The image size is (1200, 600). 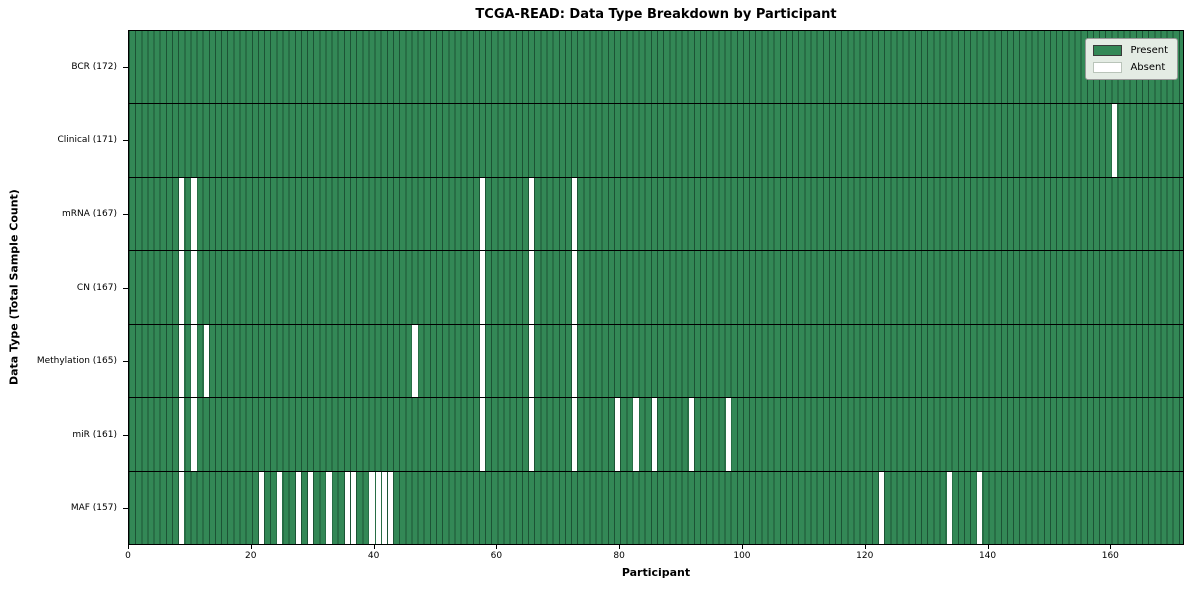 What do you see at coordinates (654, 555) in the screenshot?
I see `x-axis: 0 20 40 60 80 100 120 140 160` at bounding box center [654, 555].